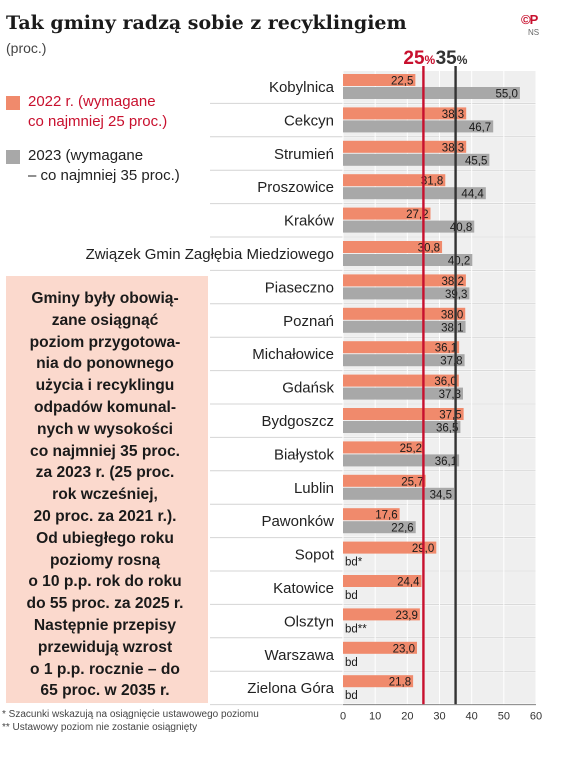 Image resolution: width=564 pixels, height=760 pixels. Describe the element at coordinates (295, 187) in the screenshot. I see `category-label: Proszowice` at that location.